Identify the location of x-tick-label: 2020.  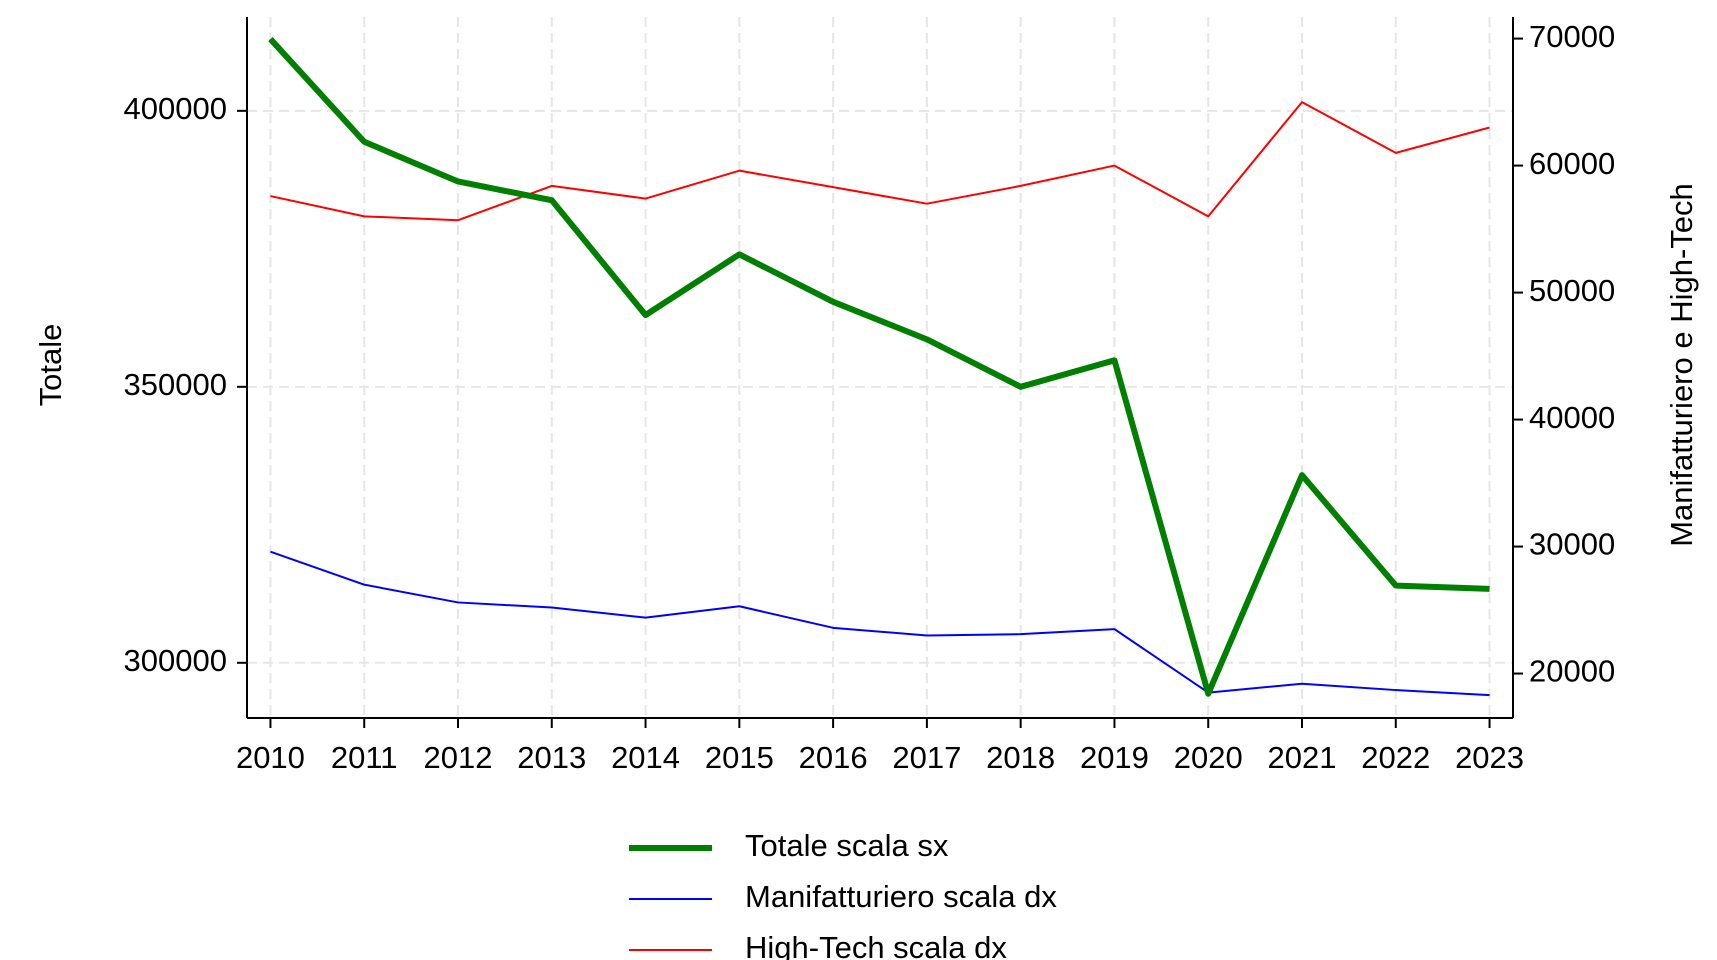
(1208, 757).